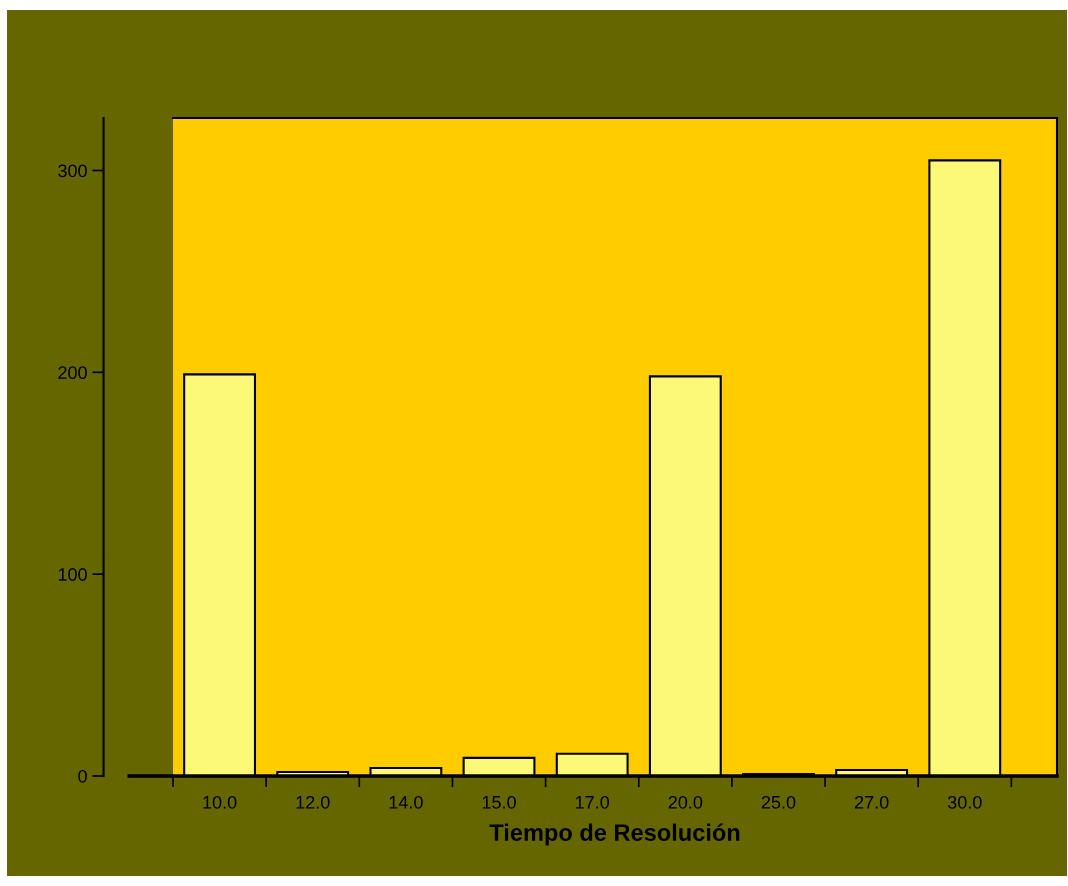 The image size is (1068, 886). I want to click on y-tick-label: 0, so click(82, 776).